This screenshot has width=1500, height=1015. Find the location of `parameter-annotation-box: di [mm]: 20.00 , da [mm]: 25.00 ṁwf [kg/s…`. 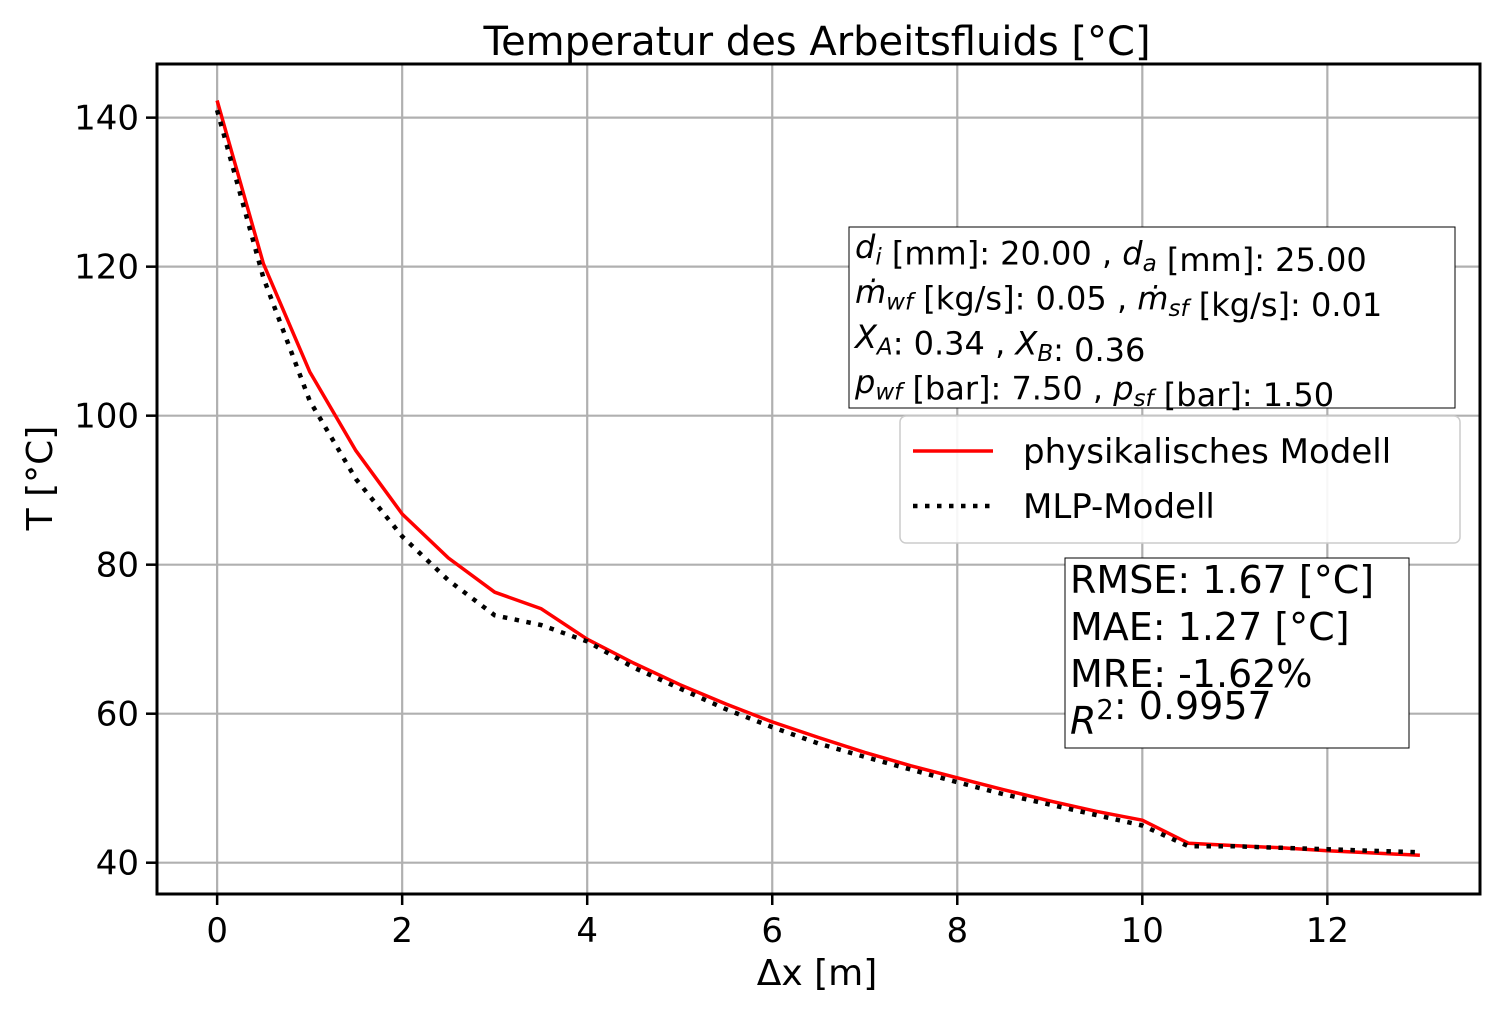

parameter-annotation-box: di [mm]: 20.00 , da [mm]: 25.00 ṁwf [kg/s… is located at coordinates (1152, 320).